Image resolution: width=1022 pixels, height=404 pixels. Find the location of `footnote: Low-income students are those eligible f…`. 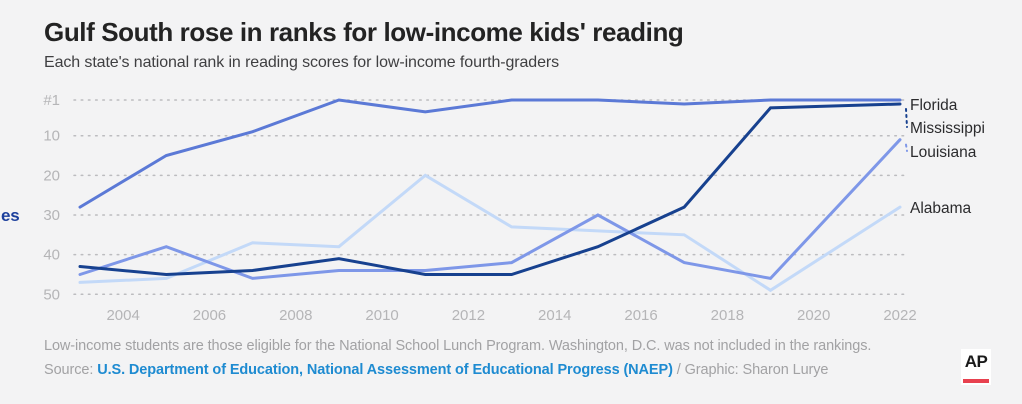

footnote: Low-income students are those eligible f… is located at coordinates (458, 346).